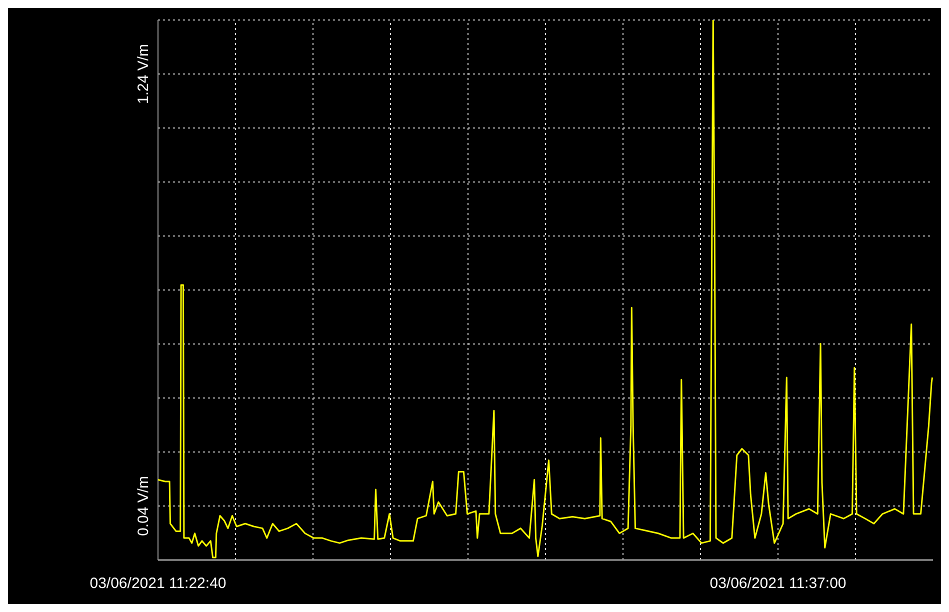  What do you see at coordinates (143, 506) in the screenshot?
I see `y-tick-label: 0.04 V/m` at bounding box center [143, 506].